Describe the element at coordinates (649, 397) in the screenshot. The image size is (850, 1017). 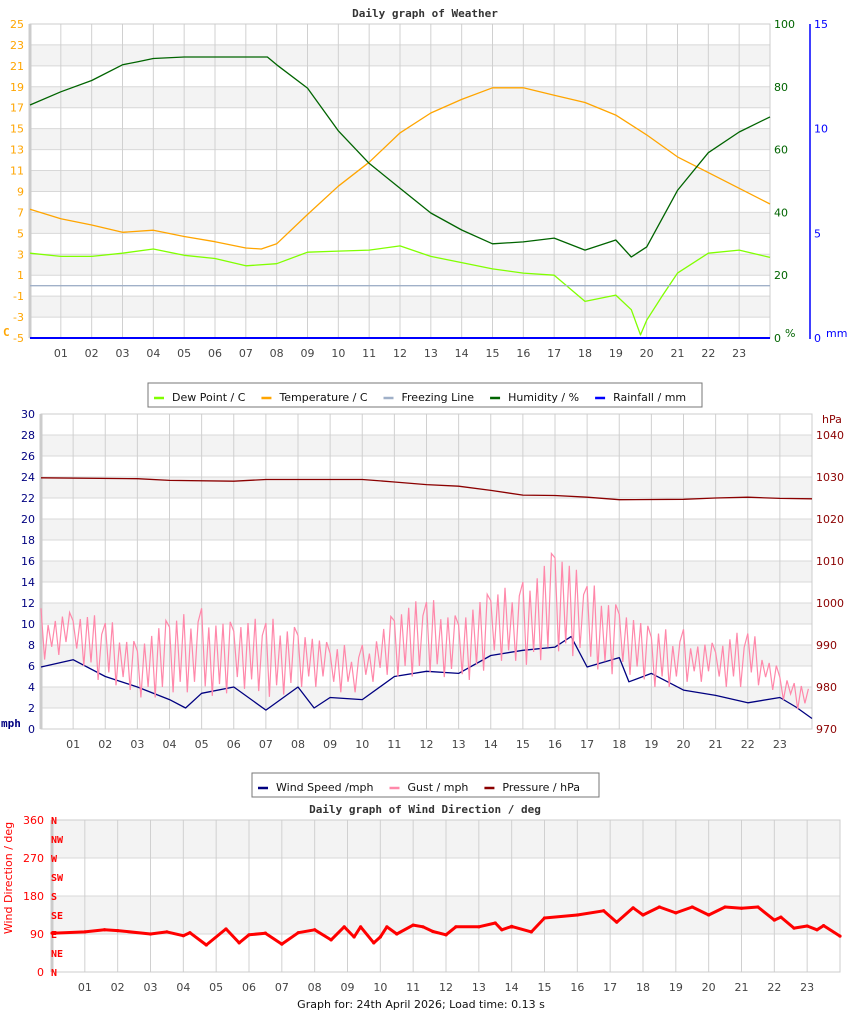
I see `legend-entry: Rainfall / mm` at that location.